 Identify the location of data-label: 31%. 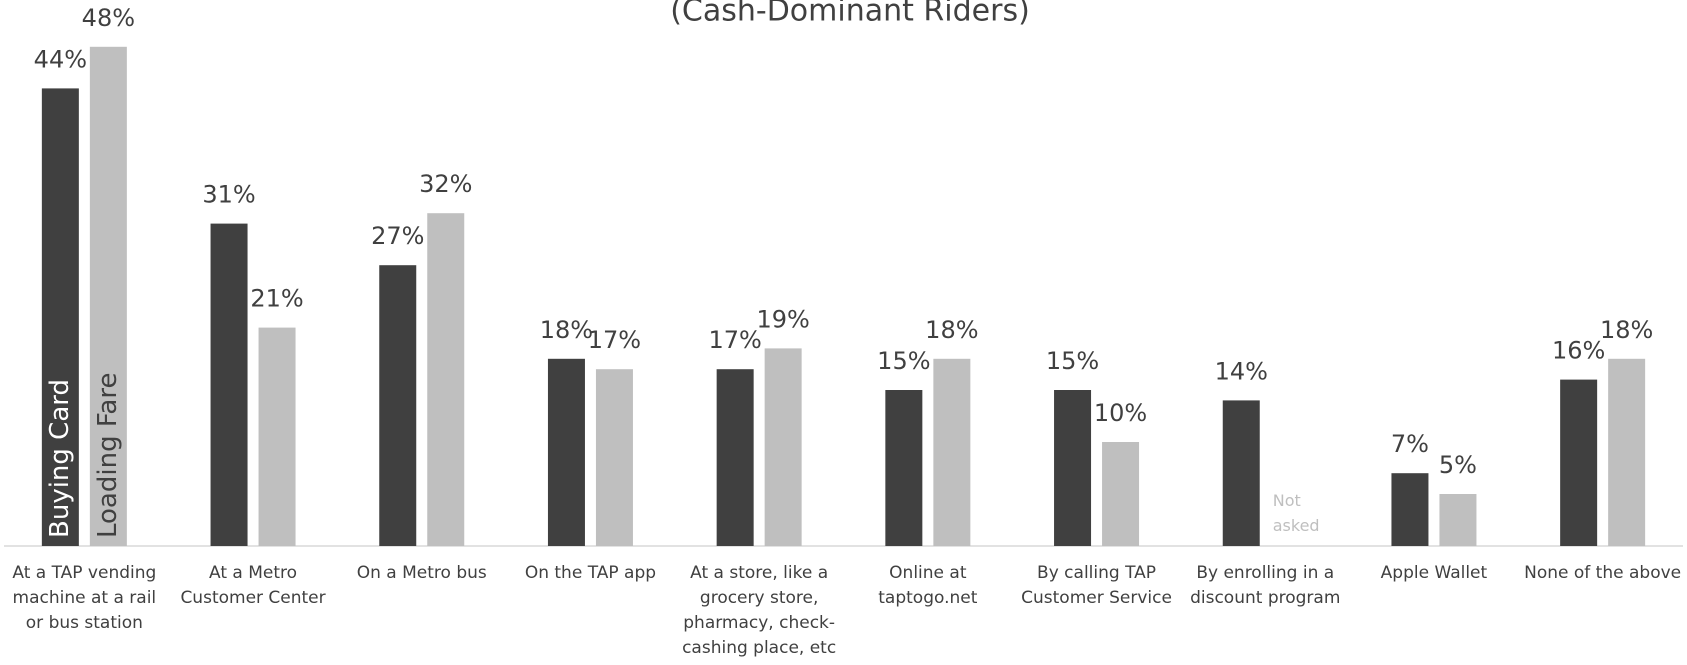
(228, 195).